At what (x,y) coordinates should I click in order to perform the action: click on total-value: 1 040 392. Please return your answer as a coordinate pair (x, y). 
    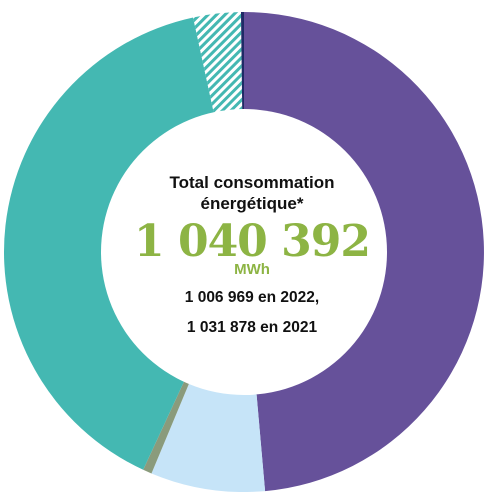
    Looking at the image, I should click on (252, 241).